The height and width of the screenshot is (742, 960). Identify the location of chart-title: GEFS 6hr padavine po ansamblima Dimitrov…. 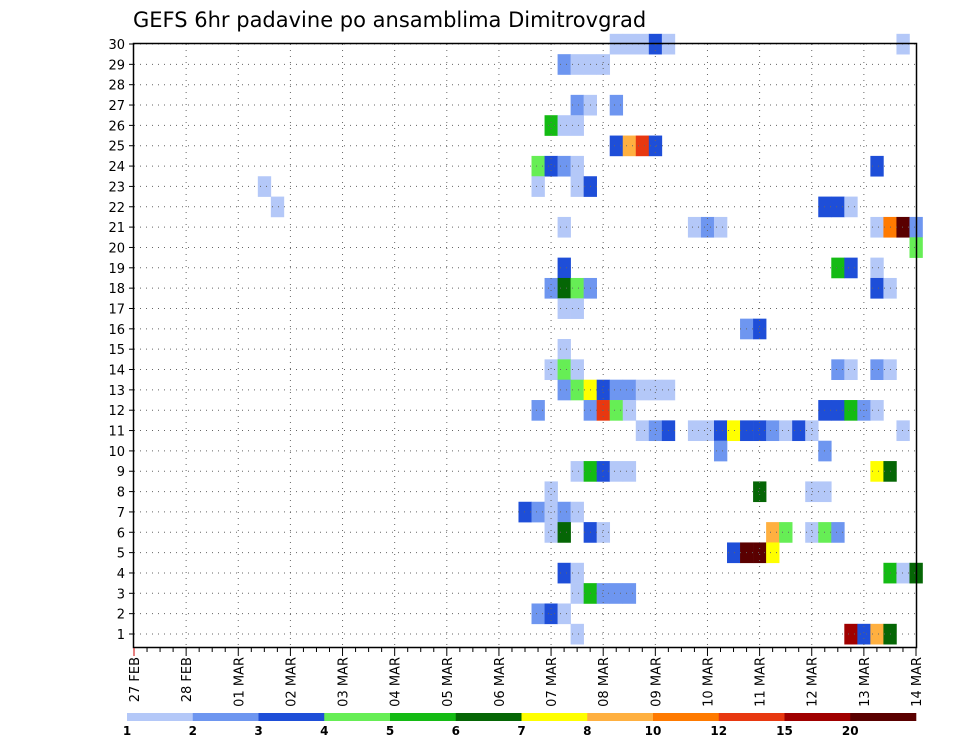
(389, 20).